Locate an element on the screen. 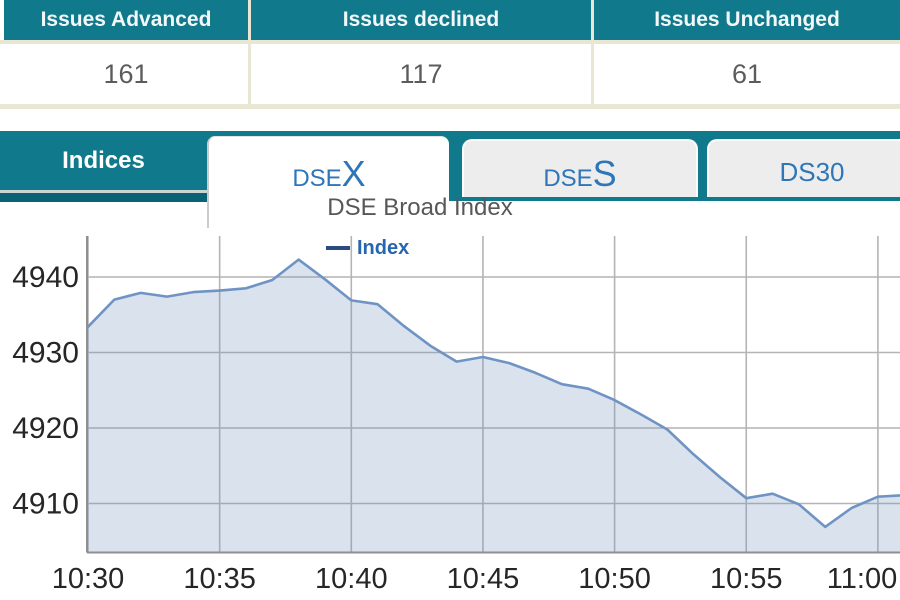  indices-panel-label: Indices is located at coordinates (103, 160).